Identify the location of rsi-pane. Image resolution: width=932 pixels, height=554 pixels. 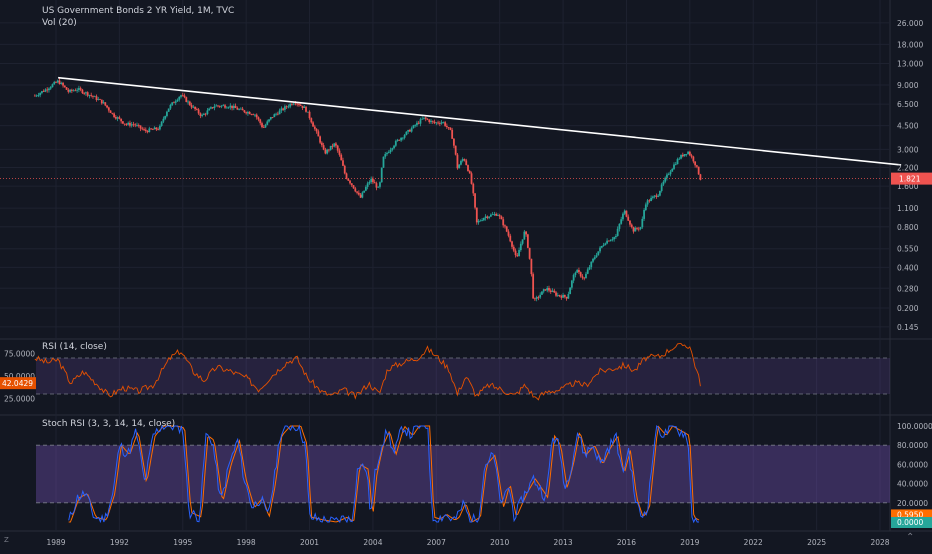
(367, 372).